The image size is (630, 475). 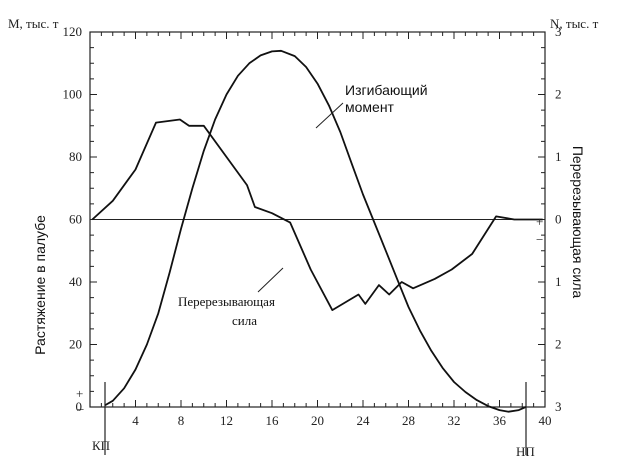 I want to click on x-tick-label: 40, so click(x=545, y=420).